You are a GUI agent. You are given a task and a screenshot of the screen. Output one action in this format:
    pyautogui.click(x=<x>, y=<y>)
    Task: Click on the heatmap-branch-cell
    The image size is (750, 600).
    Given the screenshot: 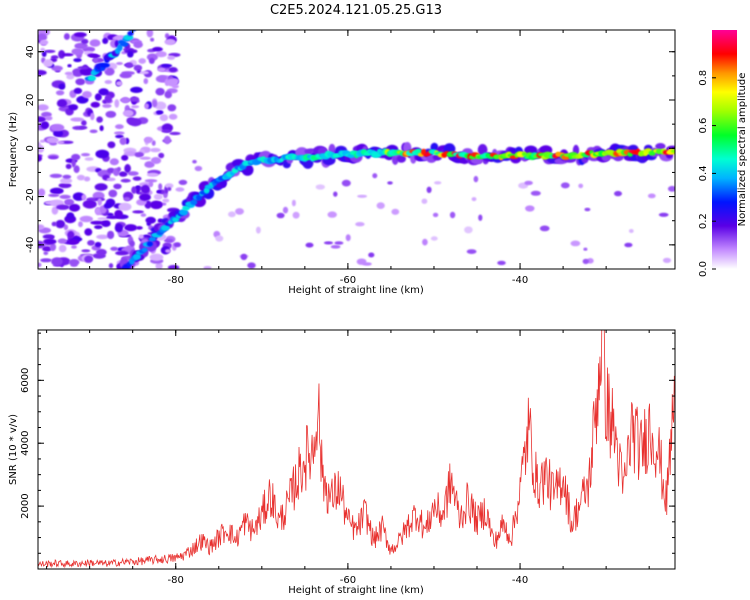 What is the action you would take?
    pyautogui.click(x=130, y=33)
    